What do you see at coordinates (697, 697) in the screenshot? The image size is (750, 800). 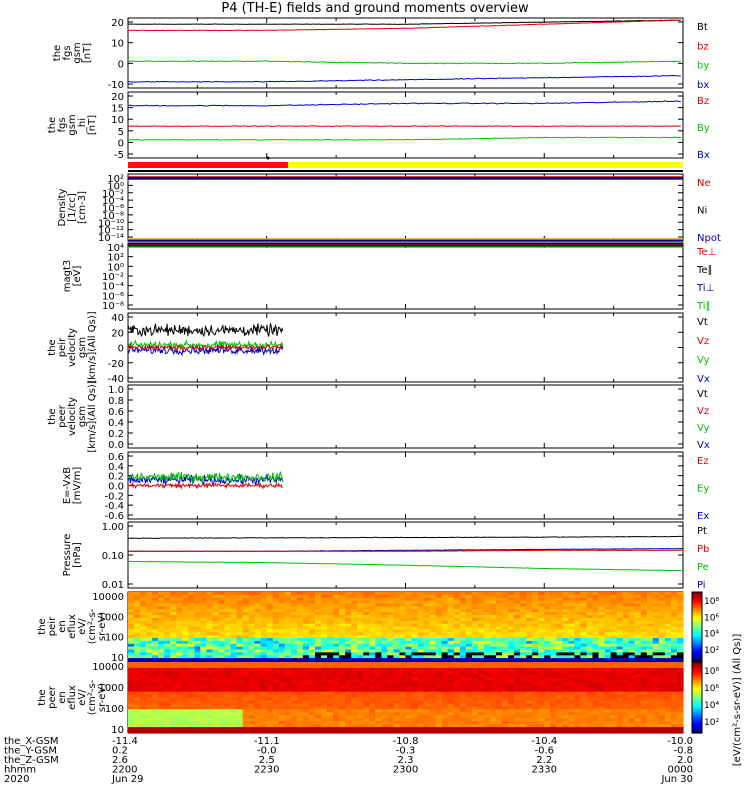 I see `colorbar-frame` at bounding box center [697, 697].